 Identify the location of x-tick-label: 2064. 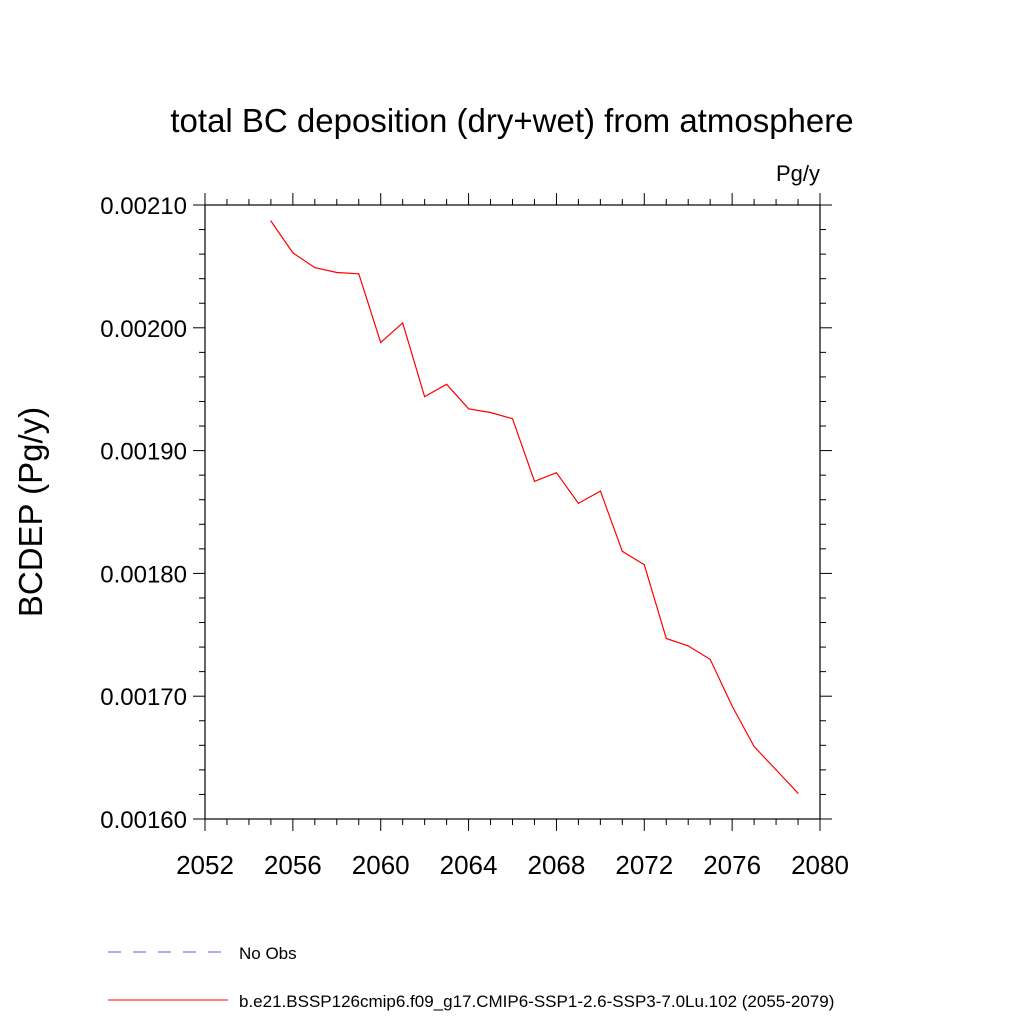
(469, 865).